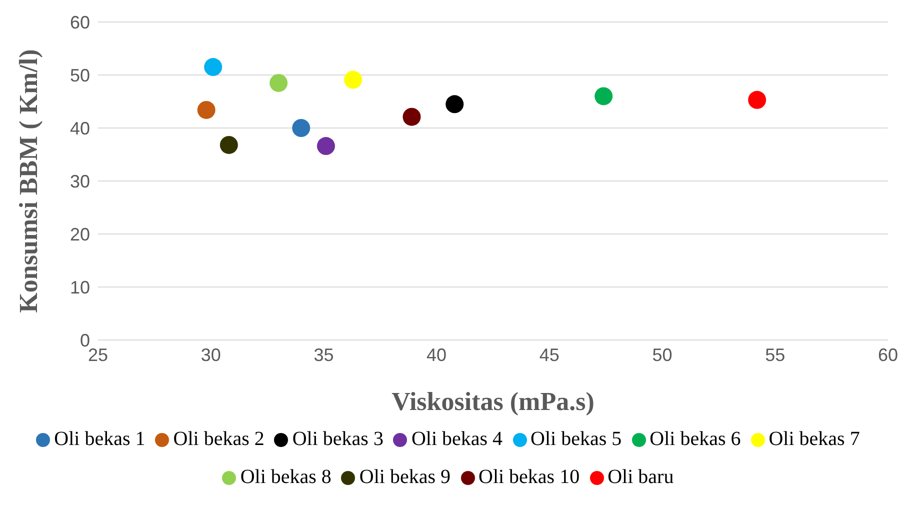 The height and width of the screenshot is (514, 906). What do you see at coordinates (80, 128) in the screenshot?
I see `y-tick-label: 40` at bounding box center [80, 128].